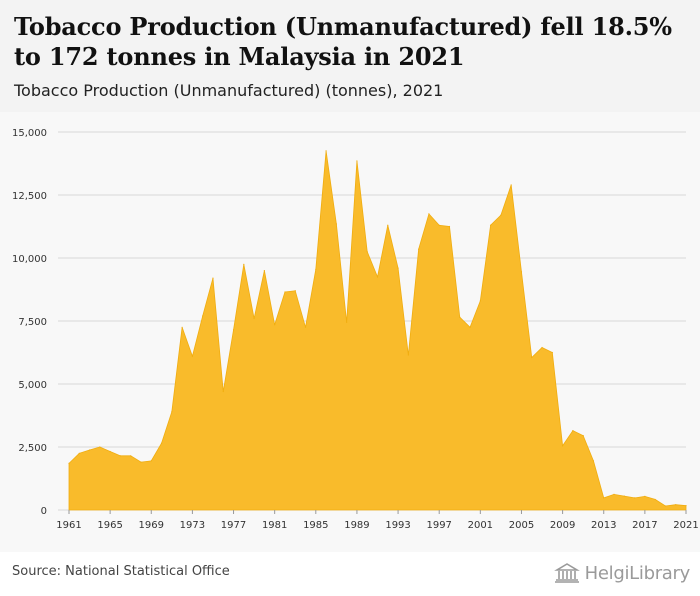  What do you see at coordinates (32, 385) in the screenshot?
I see `y-tick-label: 5,000` at bounding box center [32, 385].